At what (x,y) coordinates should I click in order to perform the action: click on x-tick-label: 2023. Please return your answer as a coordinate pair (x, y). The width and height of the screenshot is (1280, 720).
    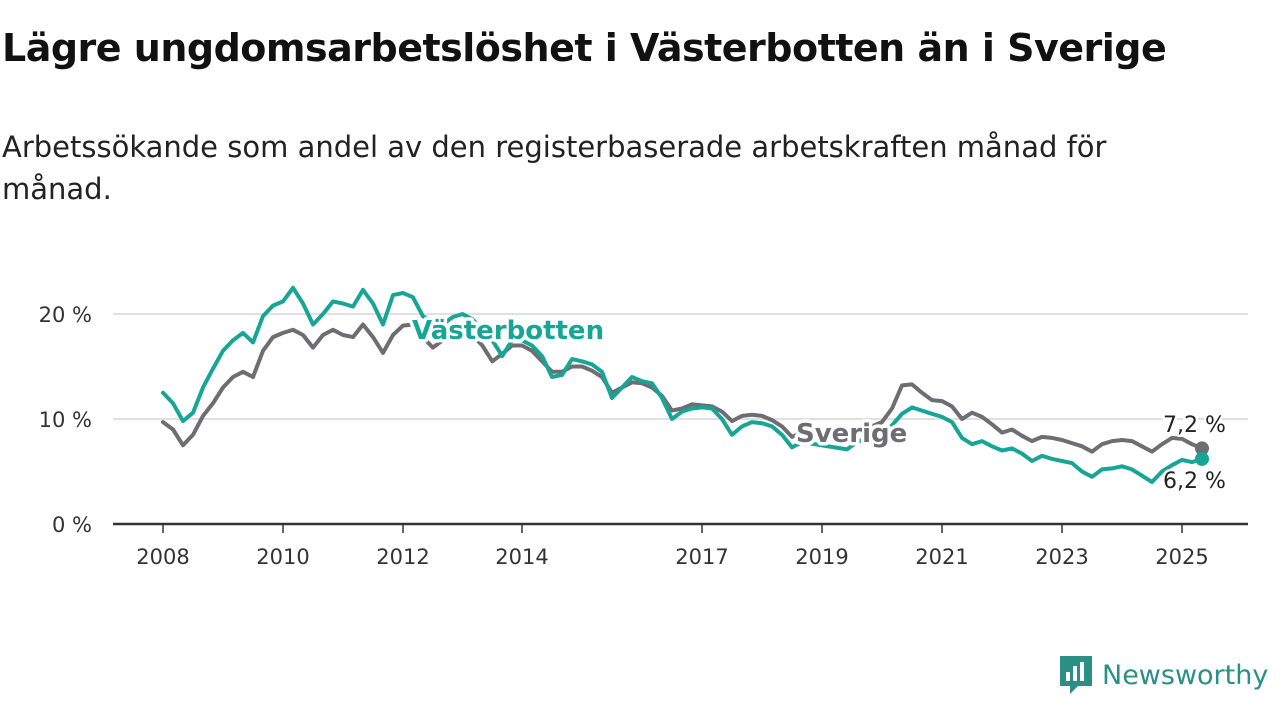
    Looking at the image, I should click on (1061, 557).